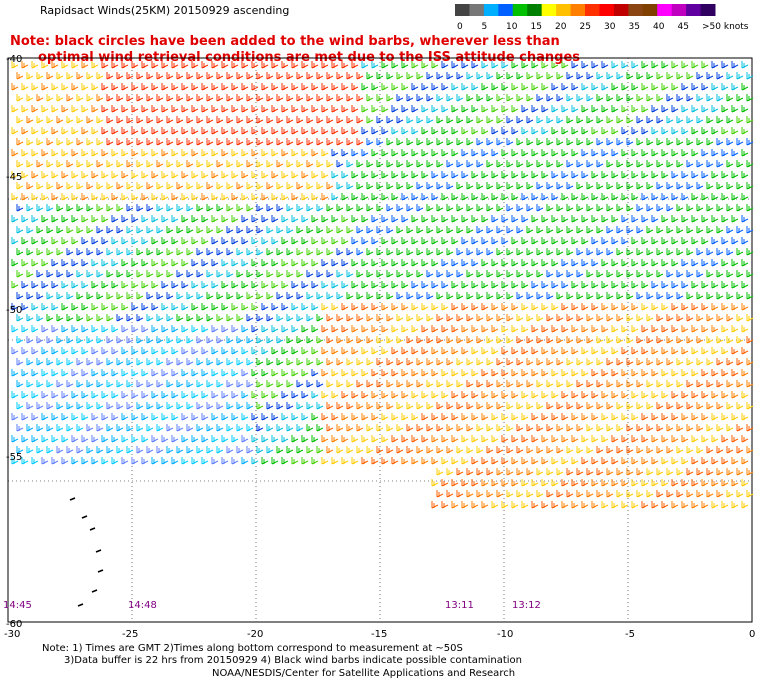 Image resolution: width=760 pixels, height=688 pixels. What do you see at coordinates (564, 10) in the screenshot?
I see `legend-swatch` at bounding box center [564, 10].